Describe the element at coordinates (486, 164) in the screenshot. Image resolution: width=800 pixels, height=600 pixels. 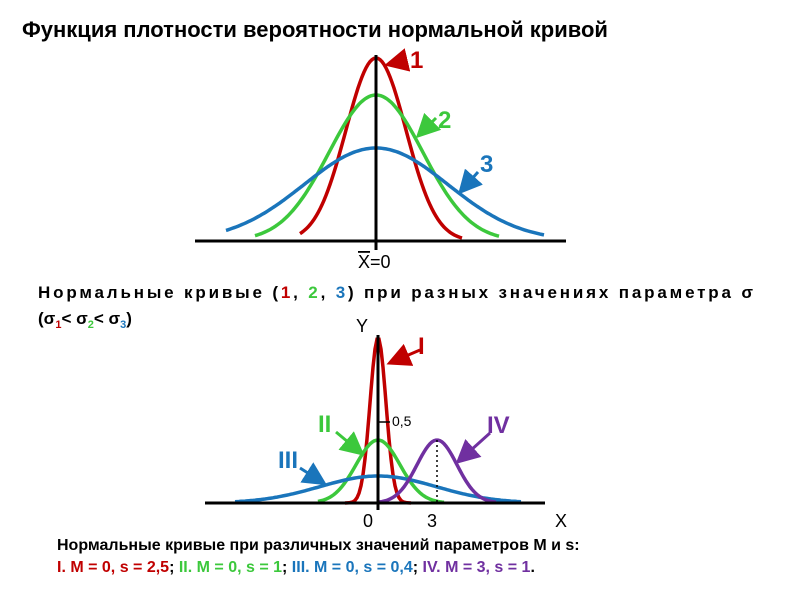
I see `label: 3` at that location.